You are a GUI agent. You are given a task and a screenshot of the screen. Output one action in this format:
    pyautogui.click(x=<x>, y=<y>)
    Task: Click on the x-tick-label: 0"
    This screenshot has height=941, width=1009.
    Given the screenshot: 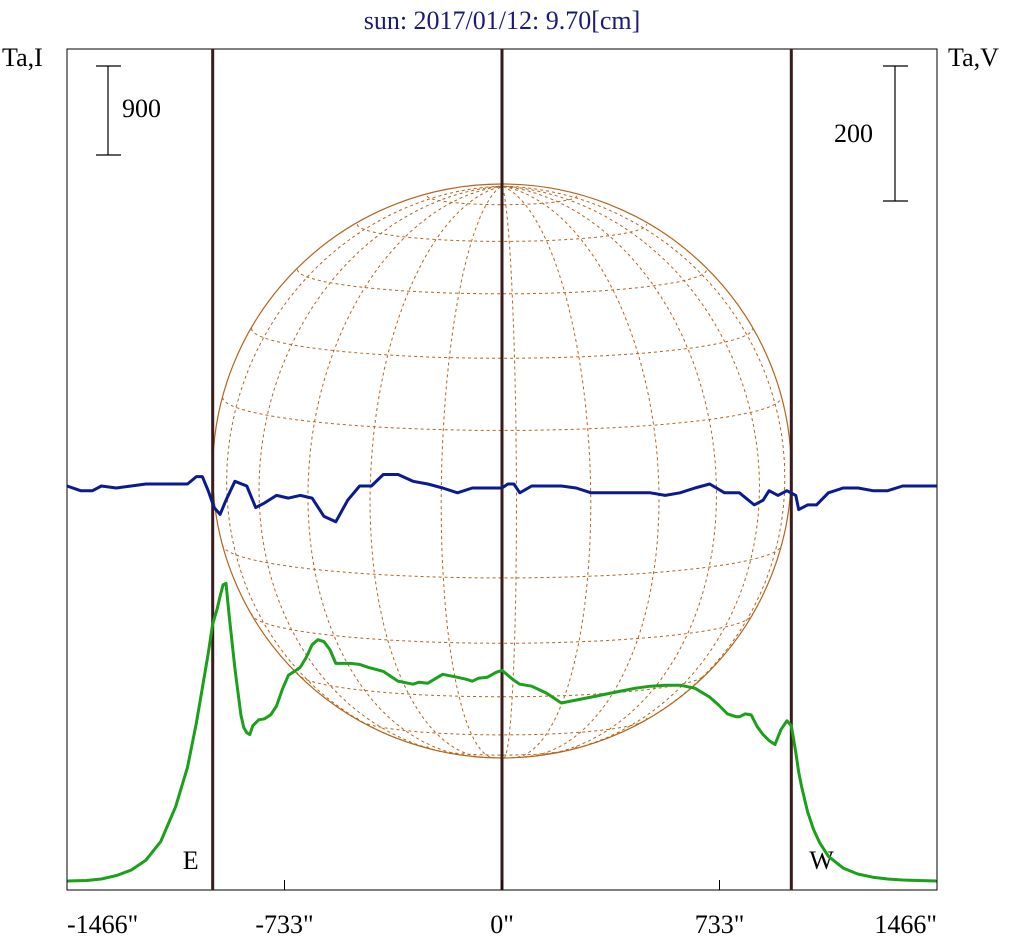 What is the action you would take?
    pyautogui.click(x=502, y=924)
    